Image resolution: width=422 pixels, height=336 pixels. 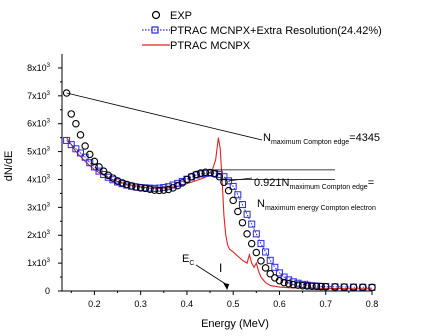 I want to click on y-tick-mantissa: 8x10, so click(x=37, y=68).